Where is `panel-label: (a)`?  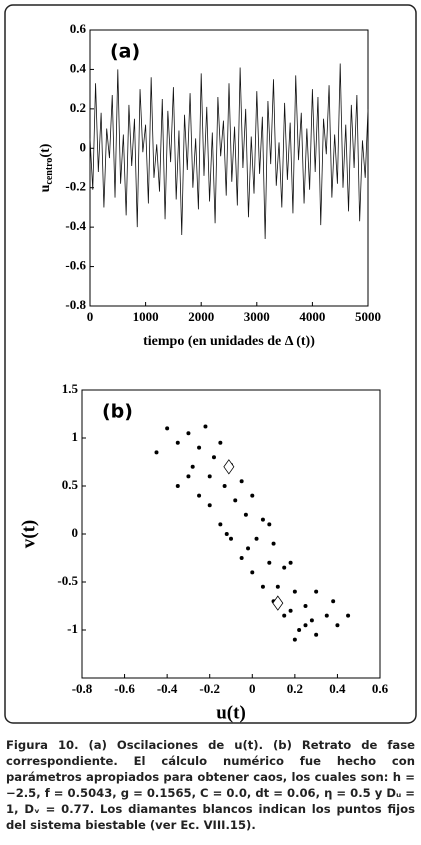 panel-label: (a) is located at coordinates (125, 52).